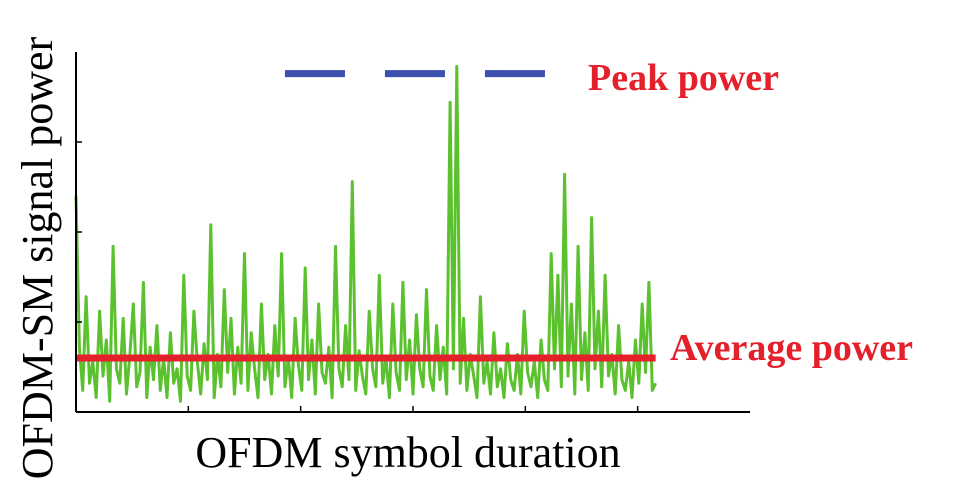  I want to click on y-axis-label: OFDM-SM signal power, so click(37, 257).